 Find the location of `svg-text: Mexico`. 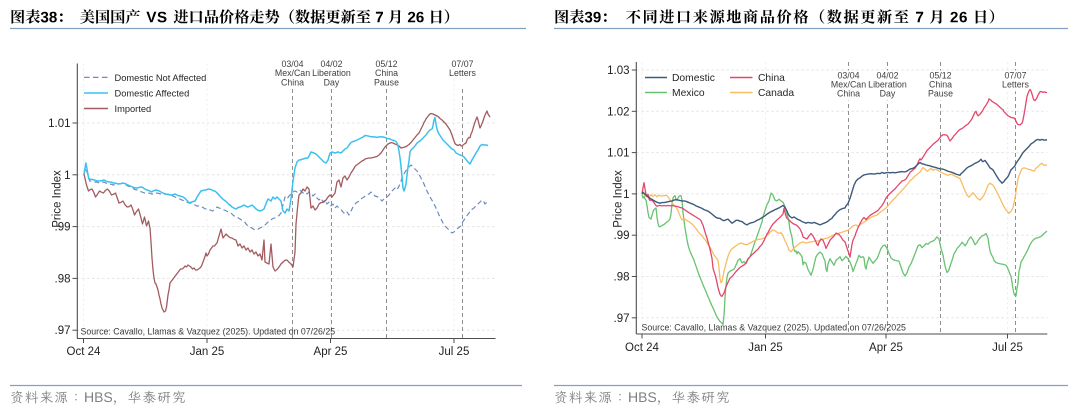

svg-text: Mexico is located at coordinates (688, 93).